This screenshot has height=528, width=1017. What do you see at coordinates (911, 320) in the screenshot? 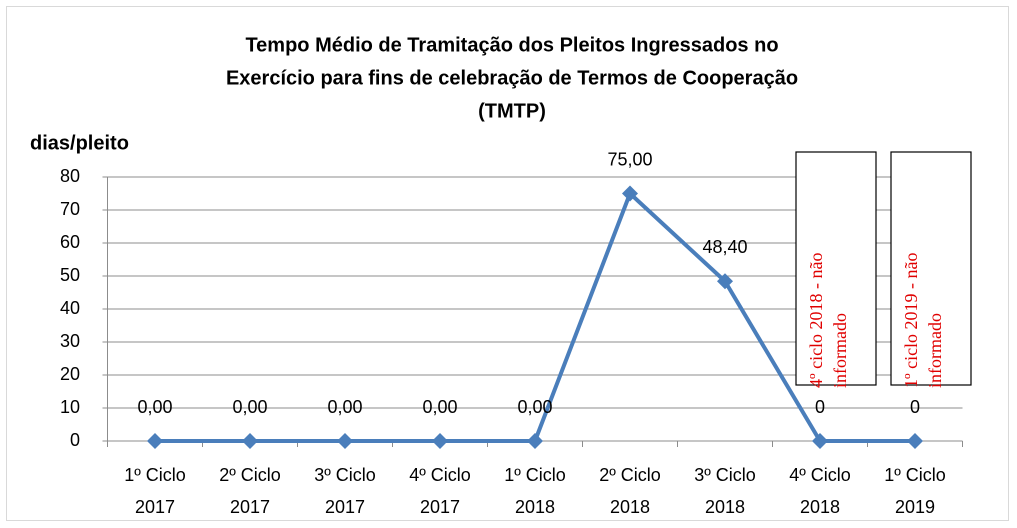
I see `annotation-text: 1º ciclo 2019 - não` at bounding box center [911, 320].